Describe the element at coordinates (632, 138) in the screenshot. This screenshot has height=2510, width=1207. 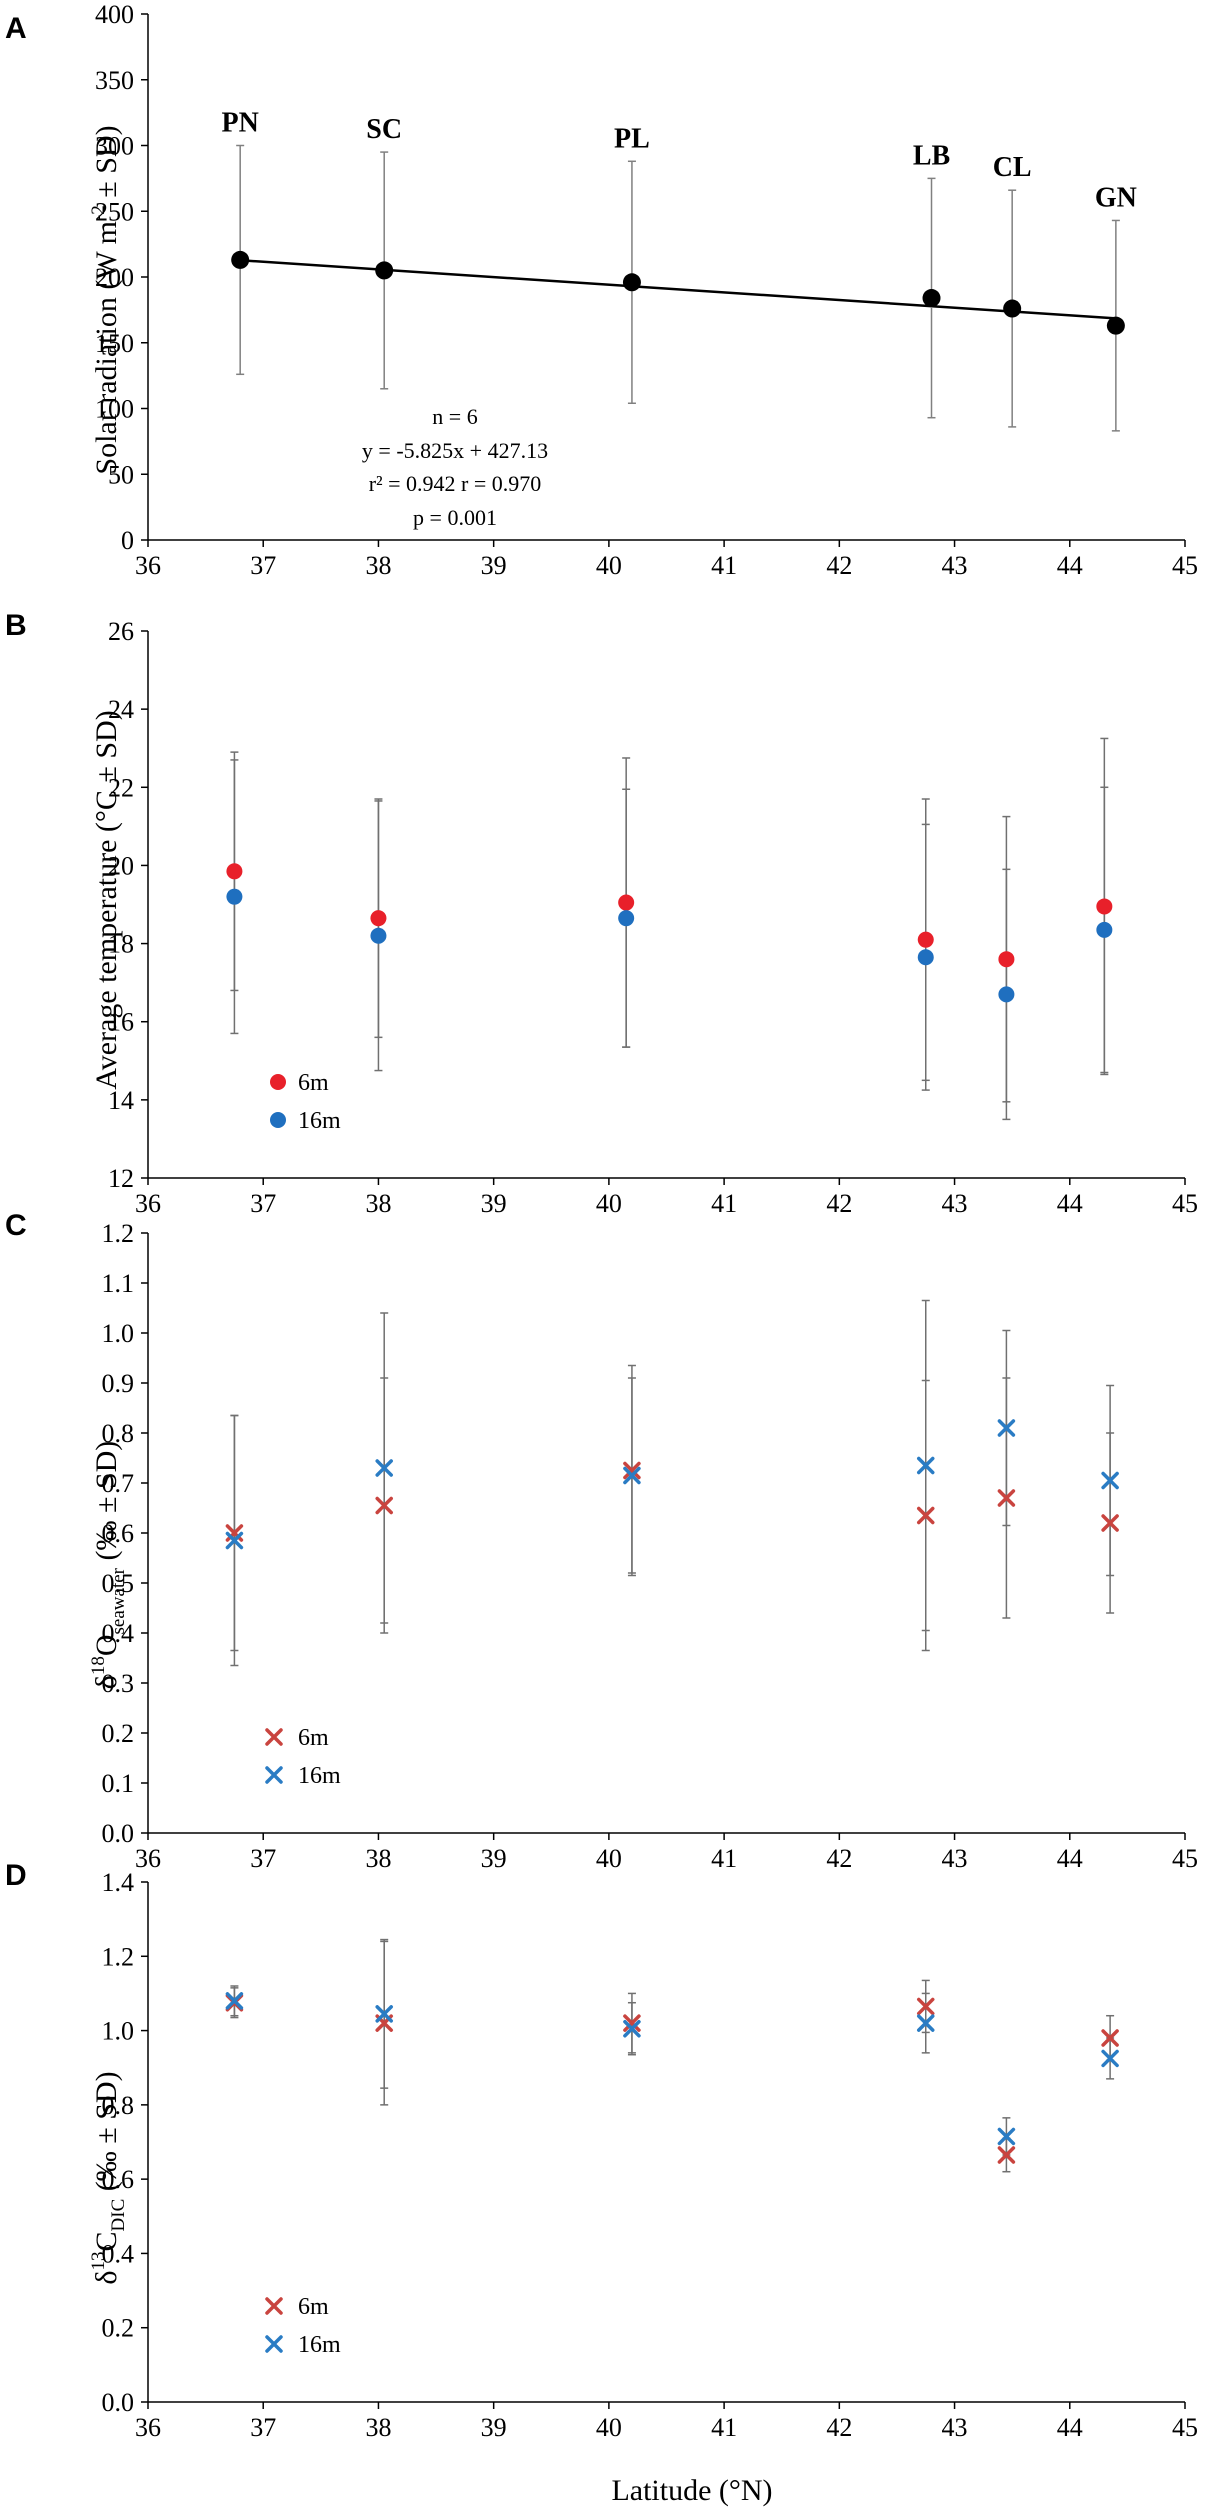
I see `site-label: PL` at that location.